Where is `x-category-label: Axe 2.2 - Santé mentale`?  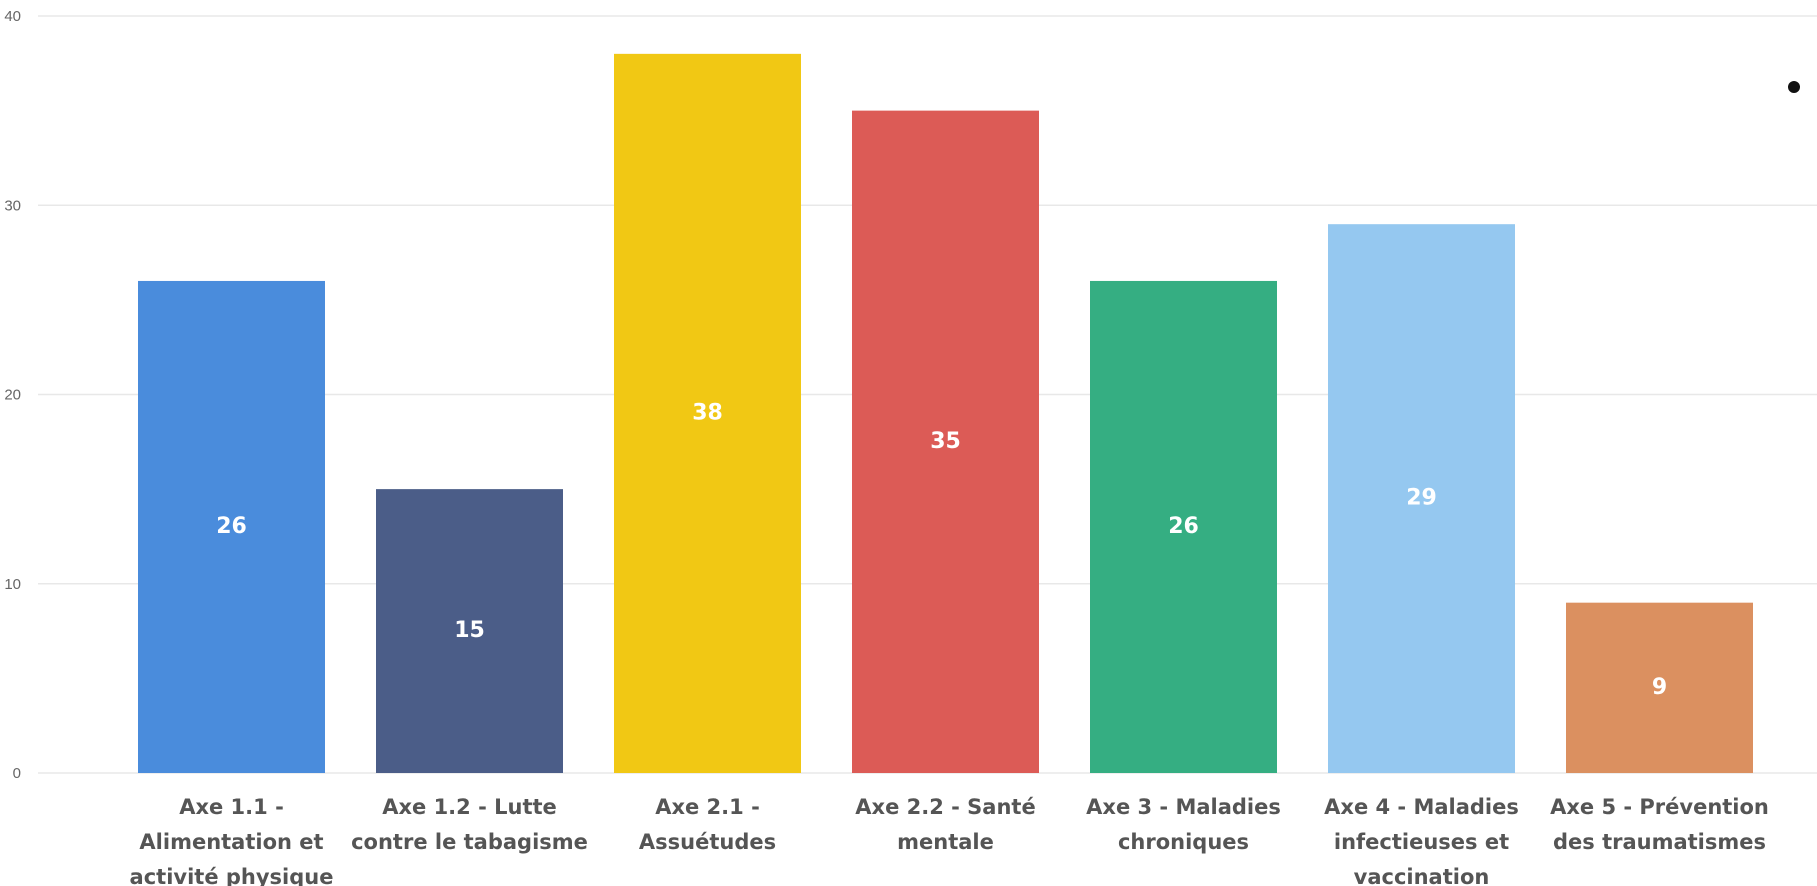
x-category-label: Axe 2.2 - Santé mentale is located at coordinates (945, 824).